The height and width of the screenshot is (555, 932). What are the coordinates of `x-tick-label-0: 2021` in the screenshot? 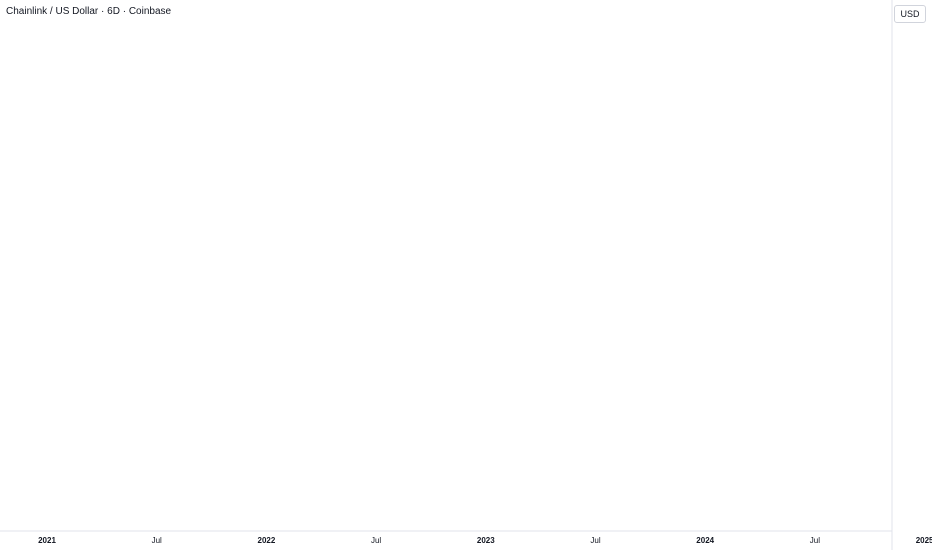 It's located at (47, 540).